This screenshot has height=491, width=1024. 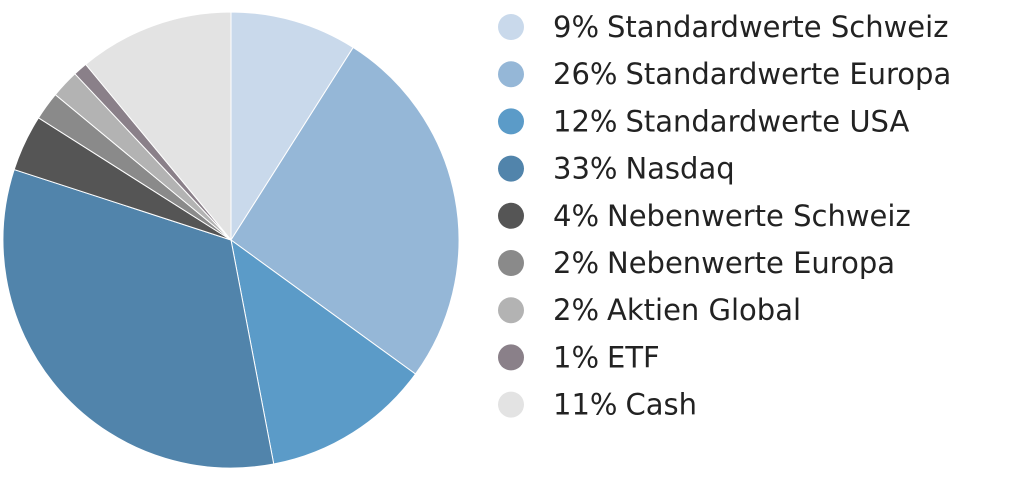 What do you see at coordinates (576, 27) in the screenshot?
I see `legend-value: 9%` at bounding box center [576, 27].